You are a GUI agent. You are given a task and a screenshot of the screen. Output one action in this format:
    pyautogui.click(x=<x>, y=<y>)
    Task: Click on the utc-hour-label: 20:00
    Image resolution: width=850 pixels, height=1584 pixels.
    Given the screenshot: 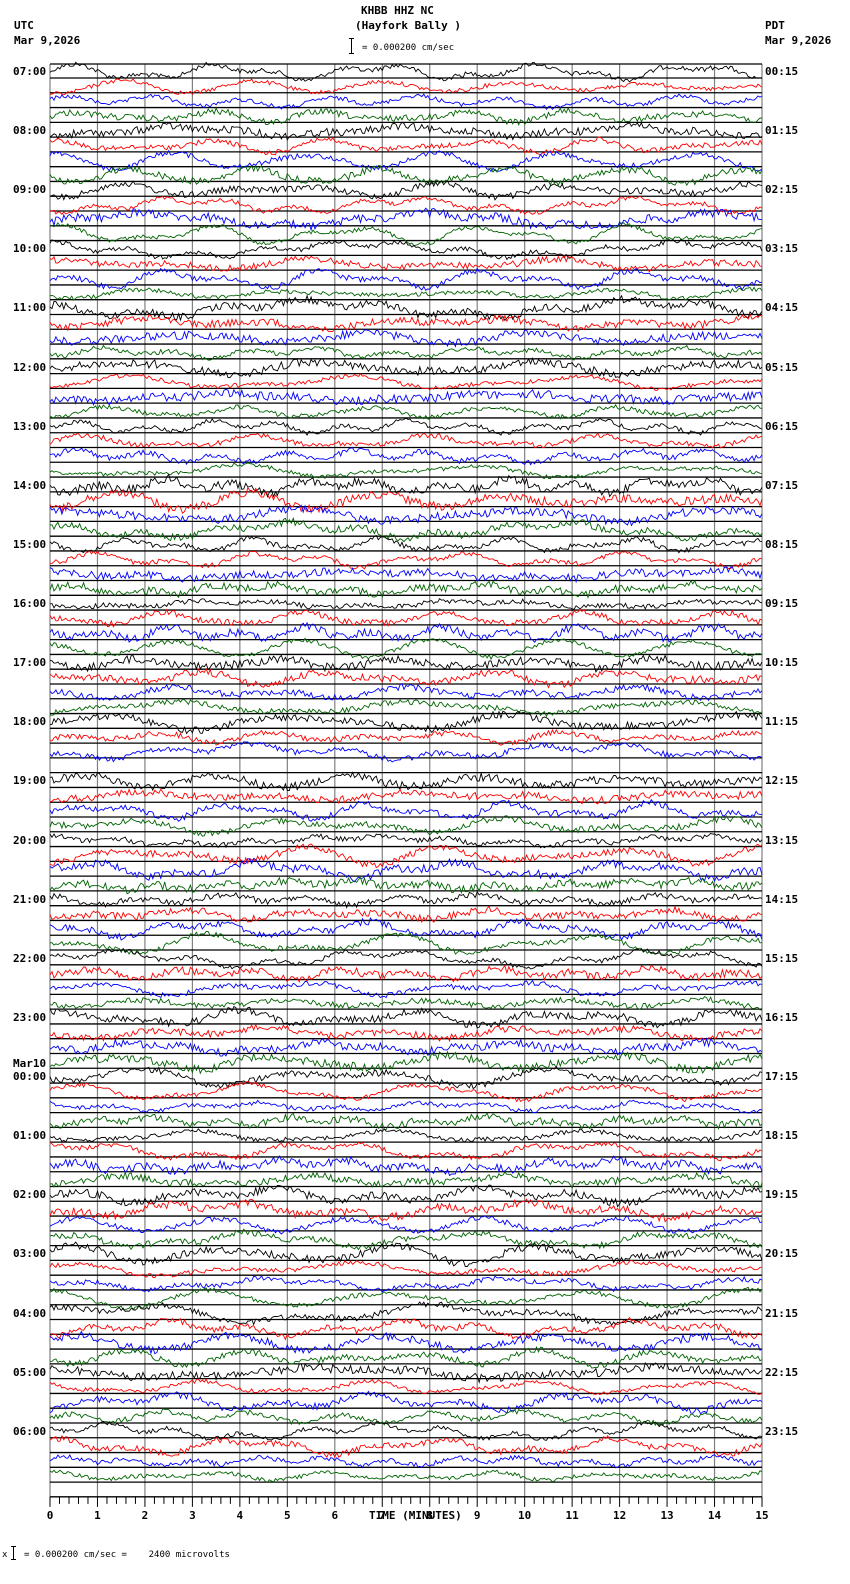 What is the action you would take?
    pyautogui.click(x=30, y=840)
    